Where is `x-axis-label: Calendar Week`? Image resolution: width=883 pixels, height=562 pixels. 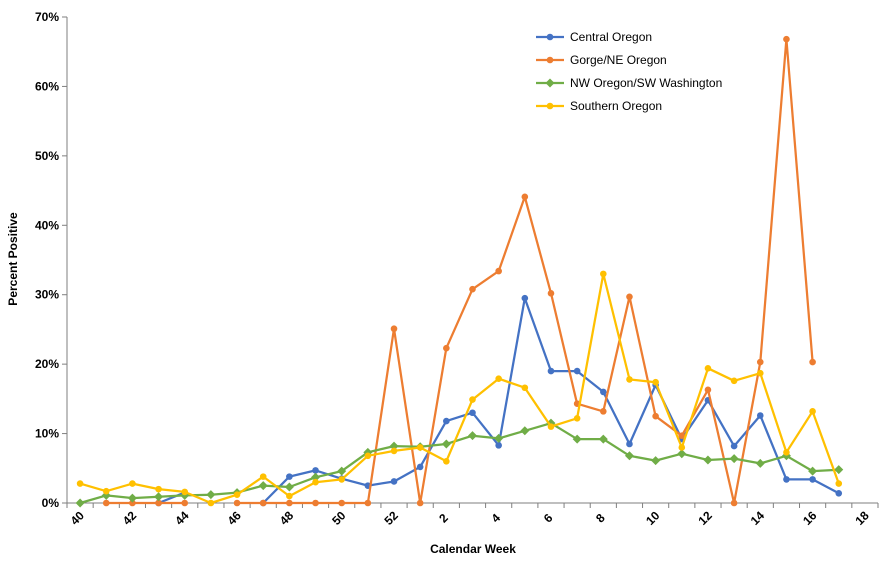 x-axis-label: Calendar Week is located at coordinates (473, 549).